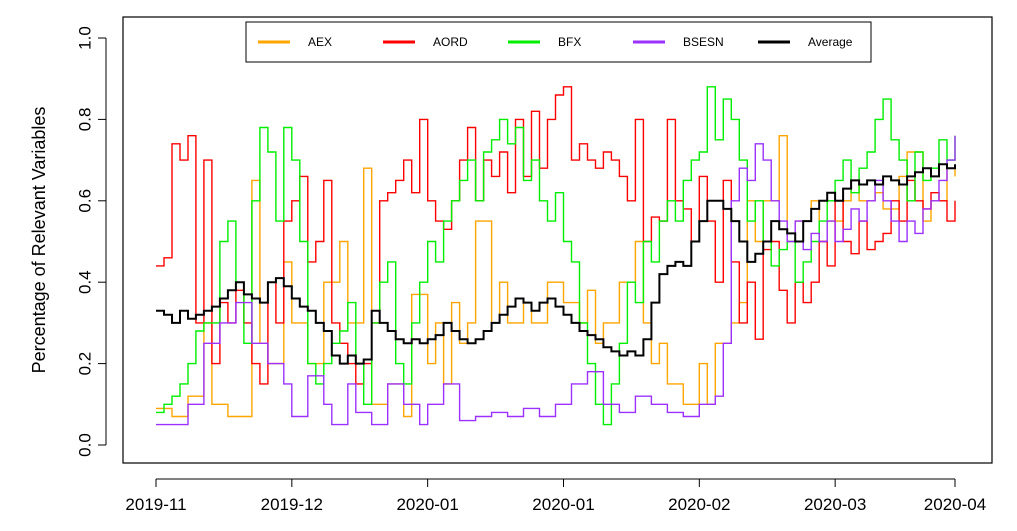  I want to click on legend-label-bsesn: BSESN, so click(703, 42).